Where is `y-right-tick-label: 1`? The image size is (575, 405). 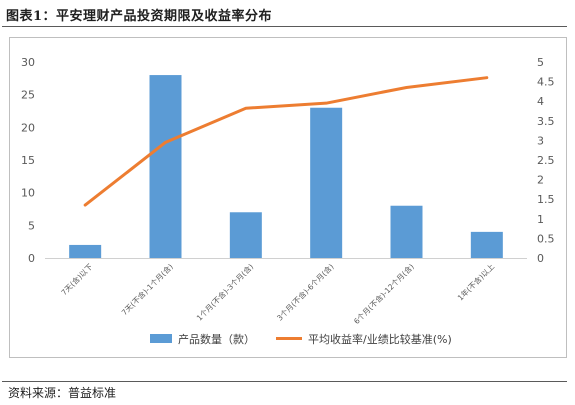
y-right-tick-label: 1 is located at coordinates (540, 219).